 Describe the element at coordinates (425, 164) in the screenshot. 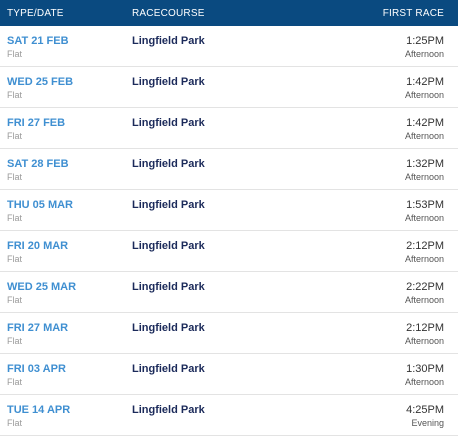

I see `first-race-time: 1:32PM` at that location.